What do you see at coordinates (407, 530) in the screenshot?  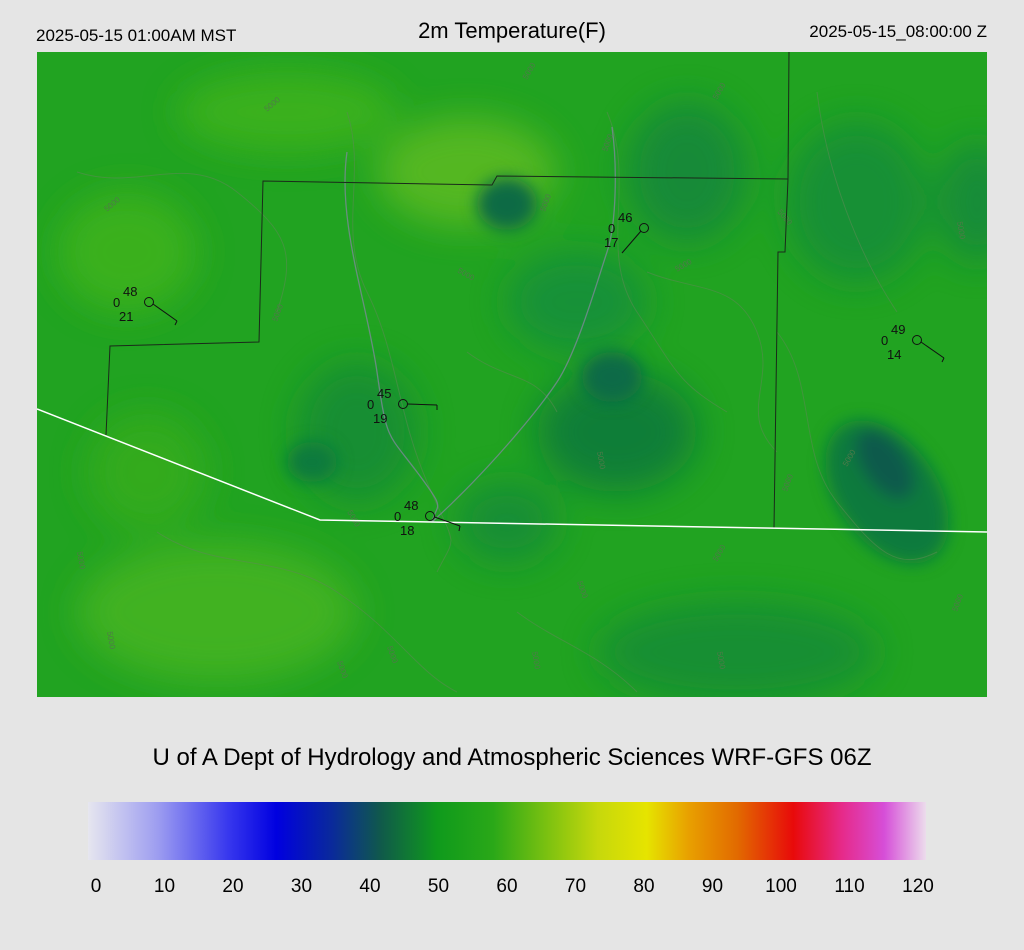 I see `station-dewpoint: 18` at bounding box center [407, 530].